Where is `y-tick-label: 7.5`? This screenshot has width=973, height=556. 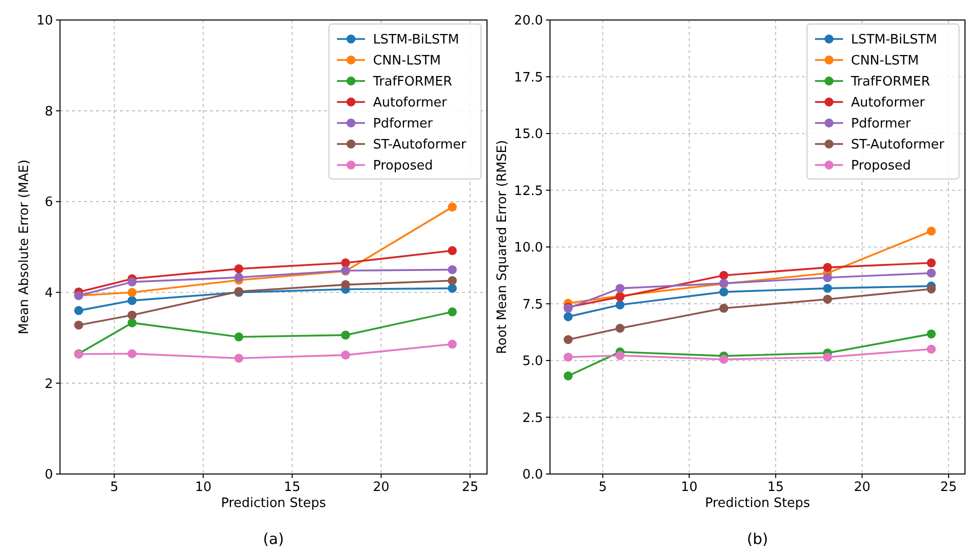 y-tick-label: 7.5 is located at coordinates (532, 304).